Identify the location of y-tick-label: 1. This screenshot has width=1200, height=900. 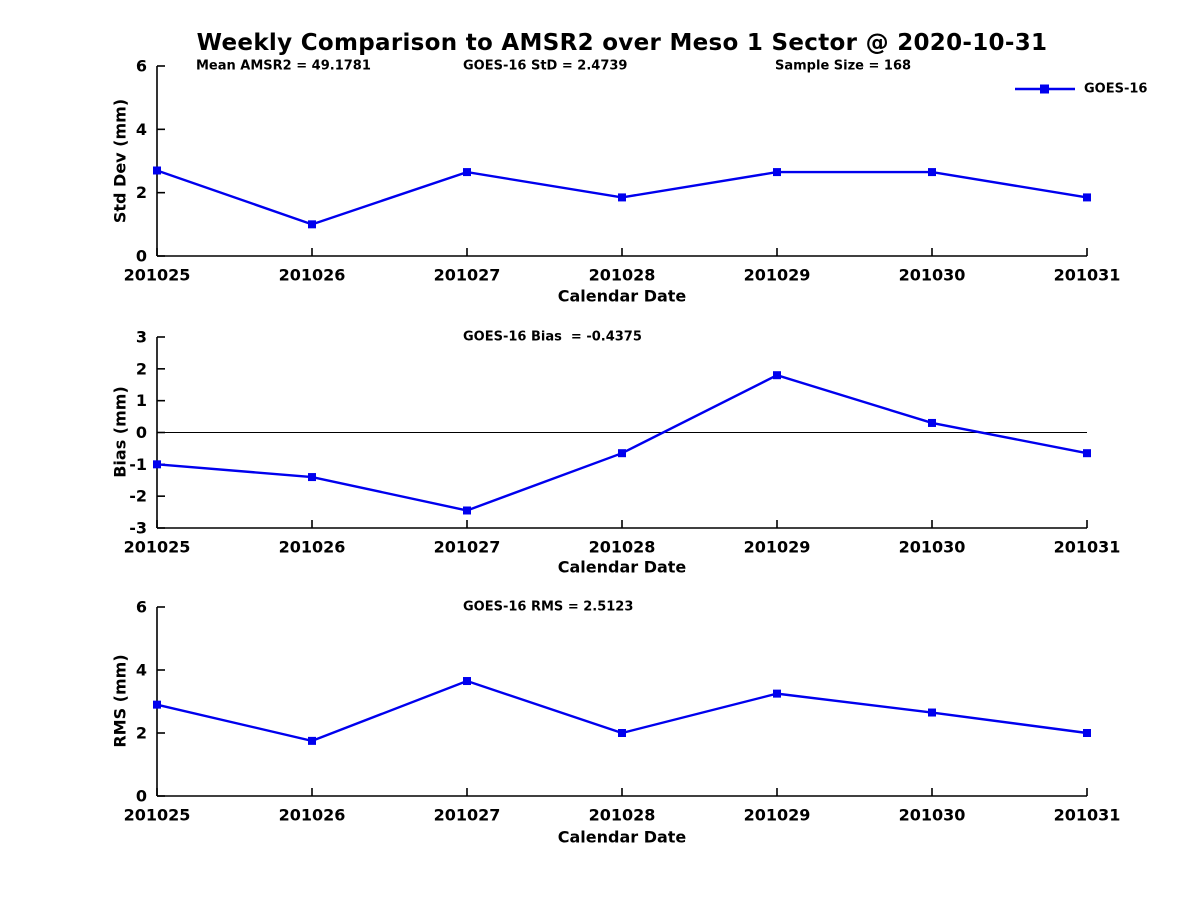
(141, 400).